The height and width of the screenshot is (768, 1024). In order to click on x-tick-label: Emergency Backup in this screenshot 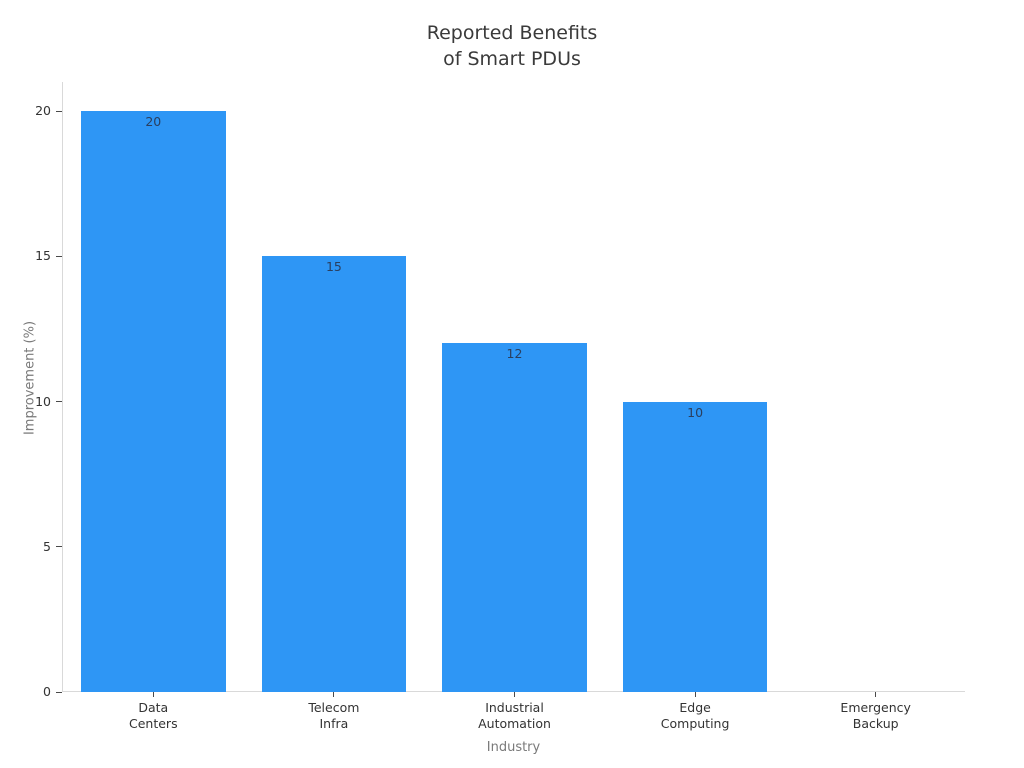, I will do `click(875, 715)`.